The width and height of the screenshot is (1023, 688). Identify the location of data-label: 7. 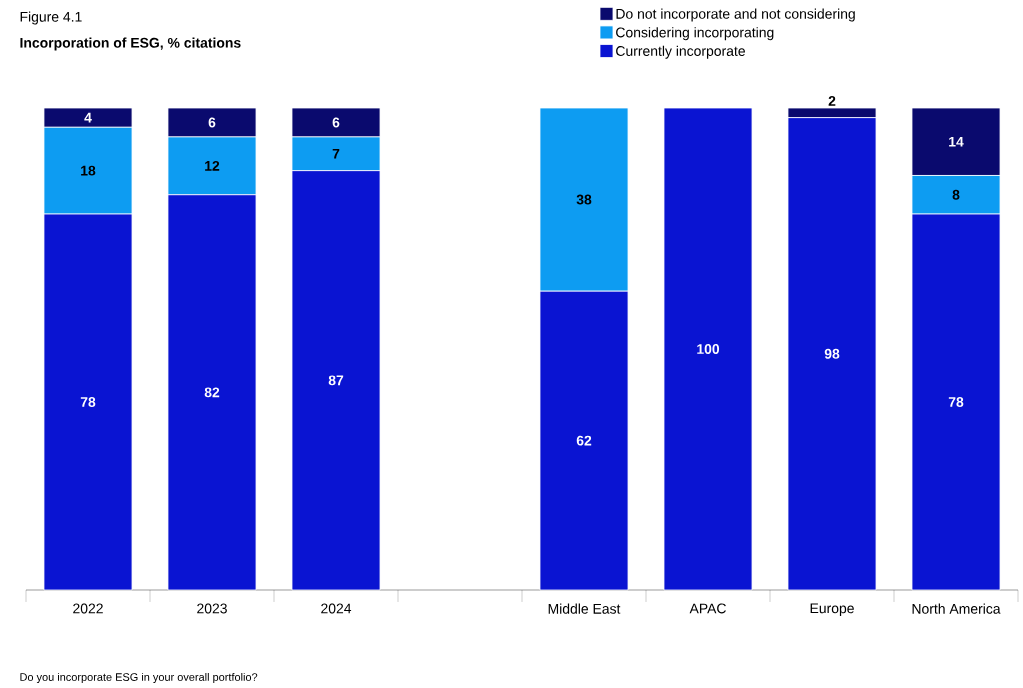
(336, 153).